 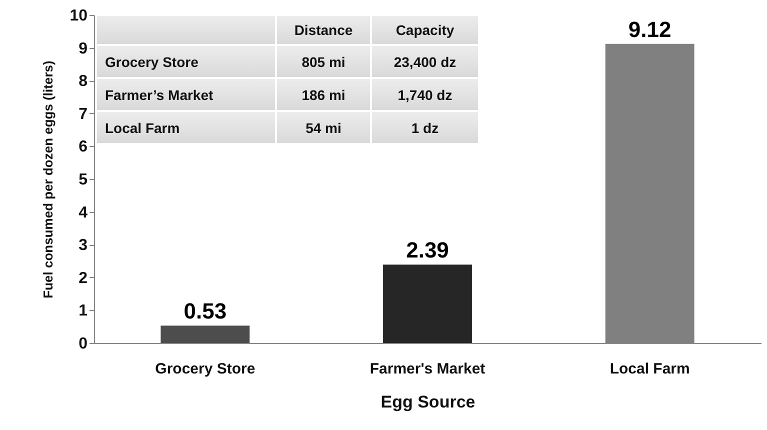 I want to click on y-tick-label: 1, so click(x=83, y=311).